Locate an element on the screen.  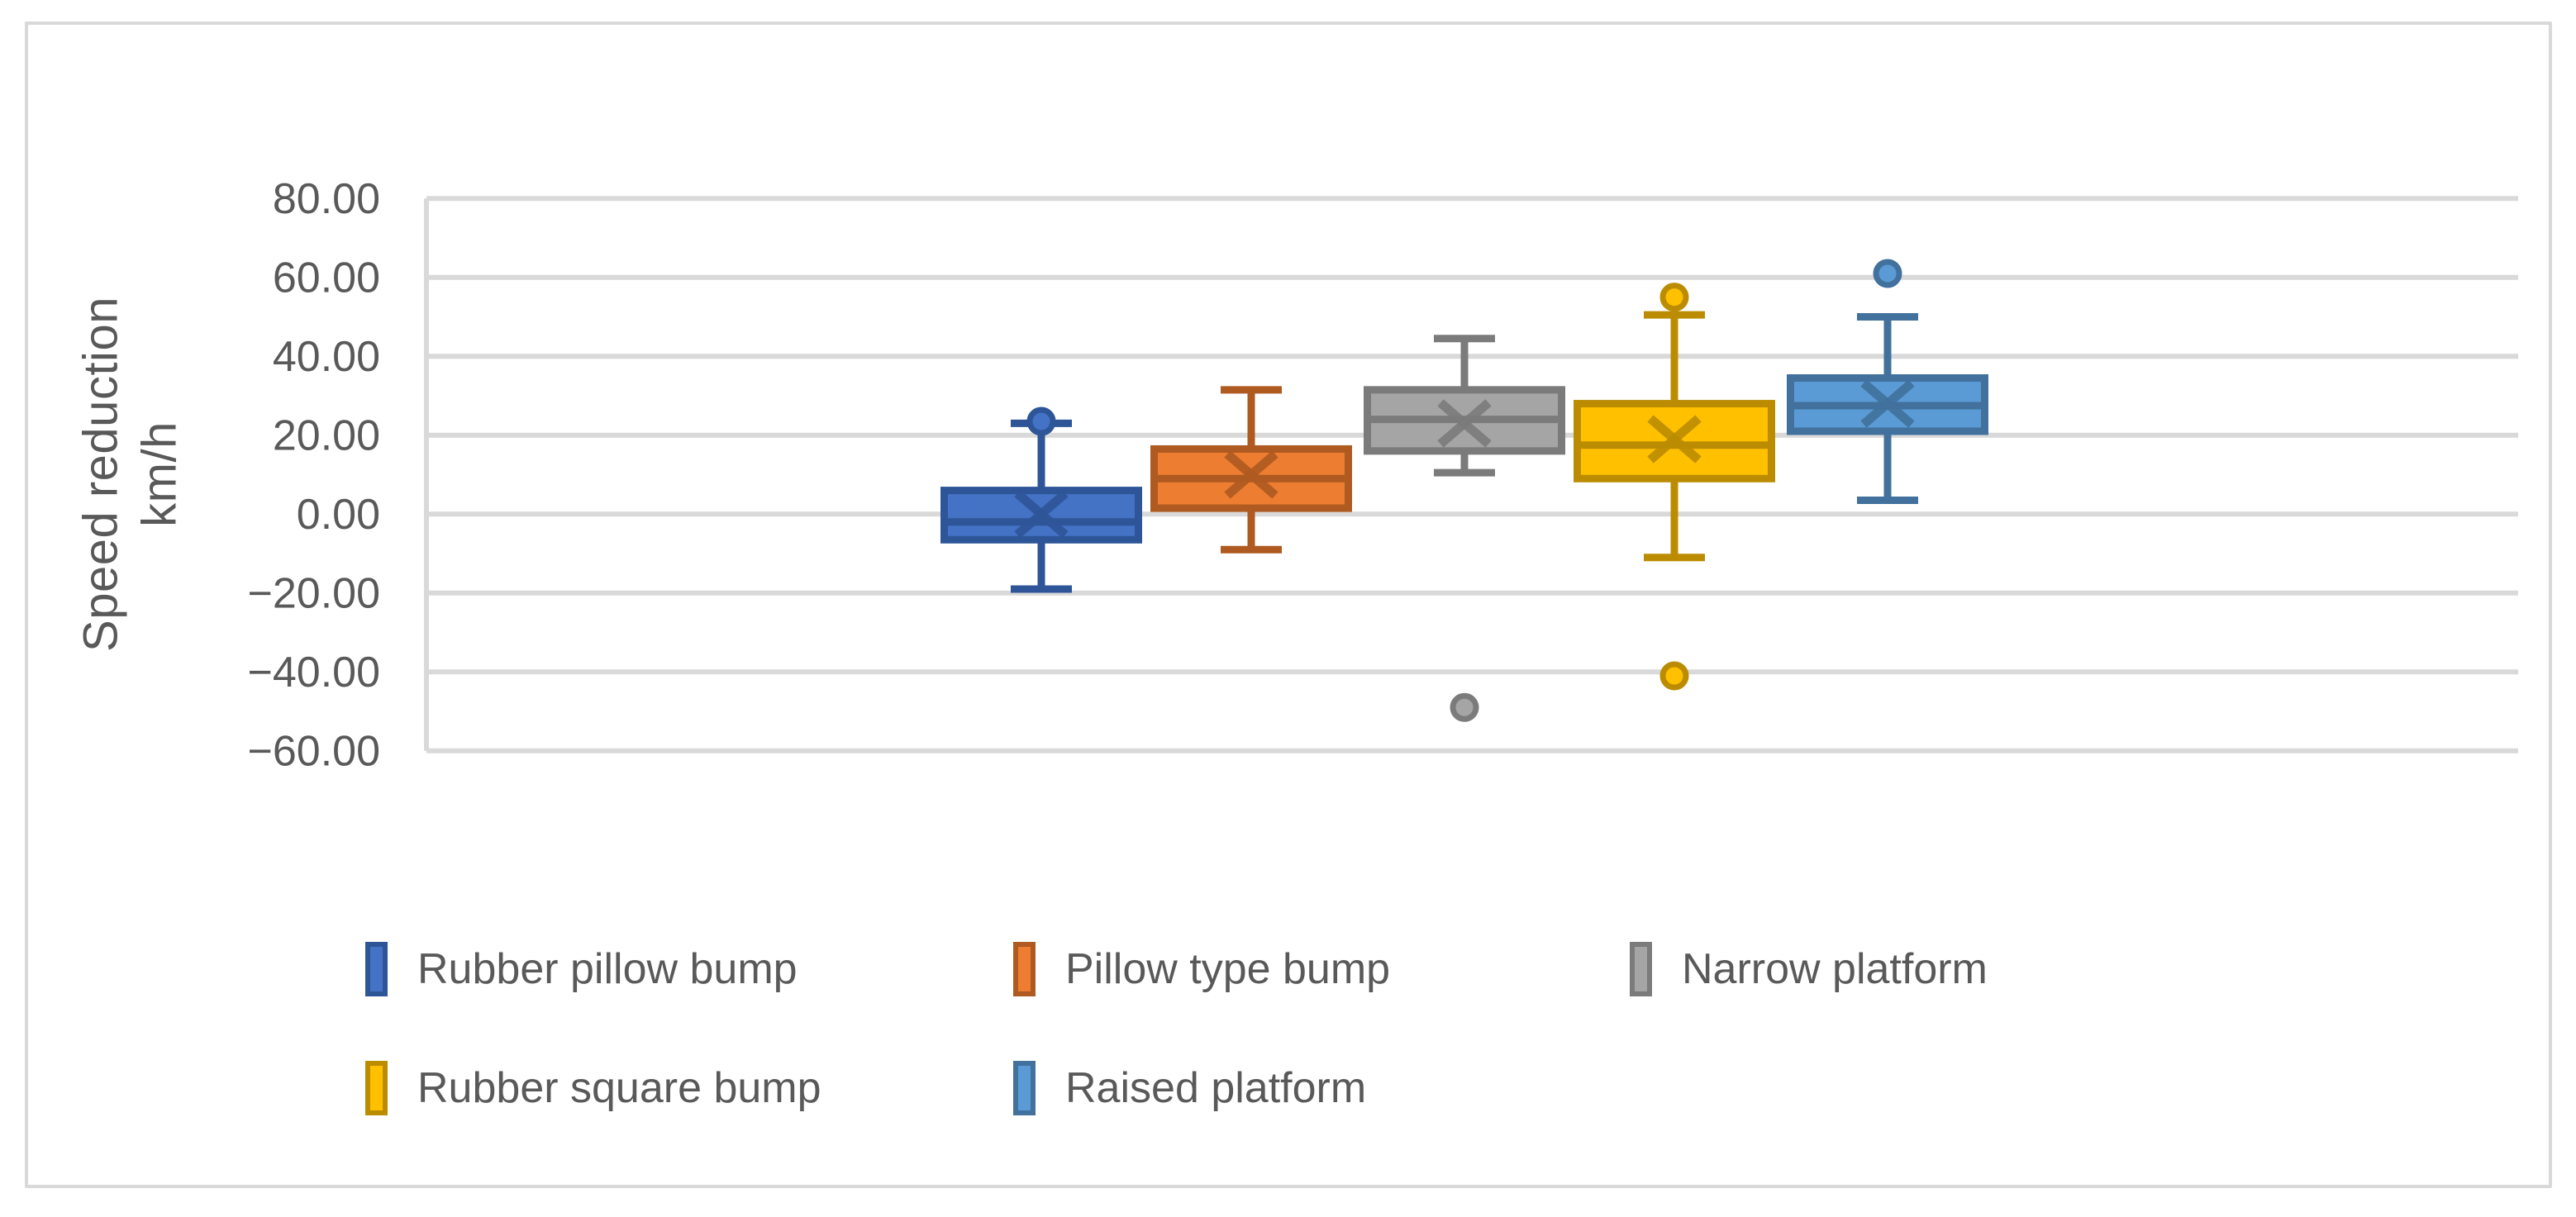
box-plot-rubber-pillow-bump is located at coordinates (1041, 499).